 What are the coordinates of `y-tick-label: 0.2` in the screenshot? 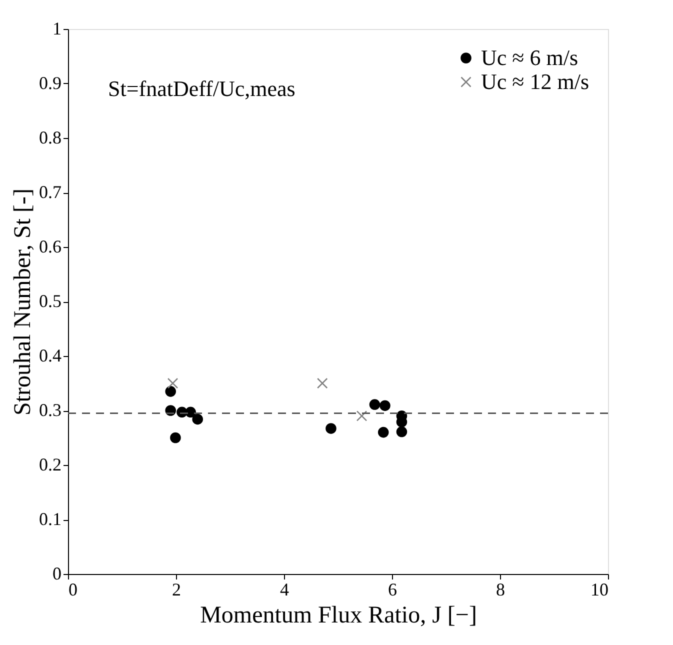 It's located at (50, 464).